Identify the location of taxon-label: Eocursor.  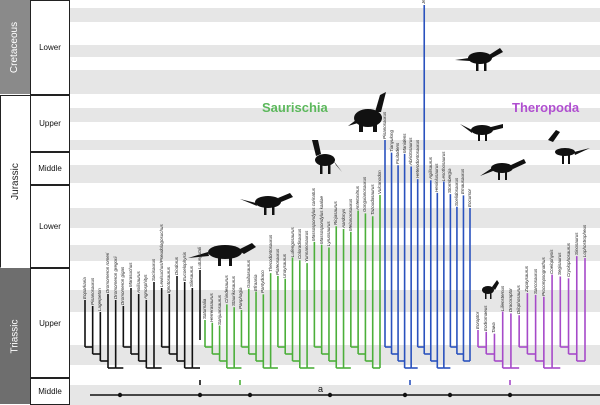
(469, 197).